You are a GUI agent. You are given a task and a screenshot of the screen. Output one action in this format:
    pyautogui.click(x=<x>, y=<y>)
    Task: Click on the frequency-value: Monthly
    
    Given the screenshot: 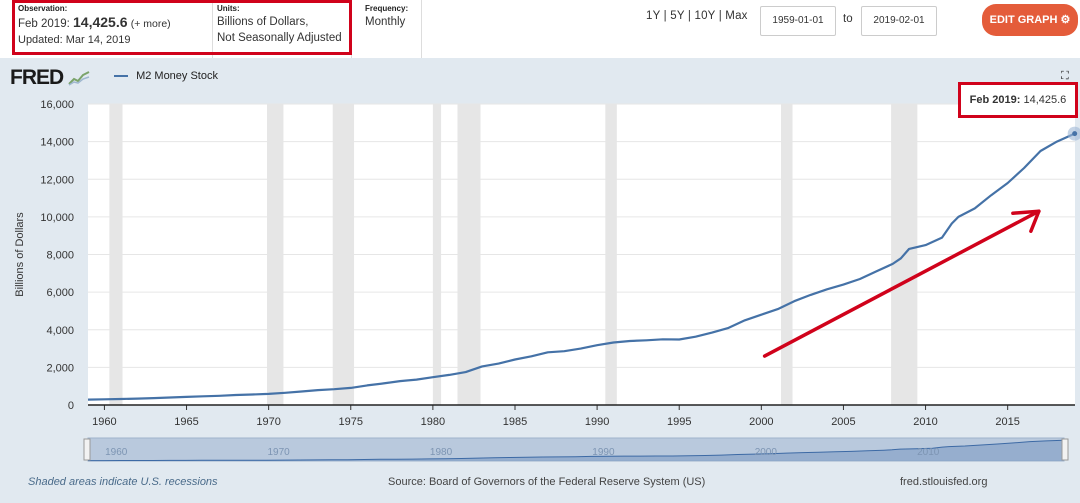 What is the action you would take?
    pyautogui.click(x=385, y=22)
    